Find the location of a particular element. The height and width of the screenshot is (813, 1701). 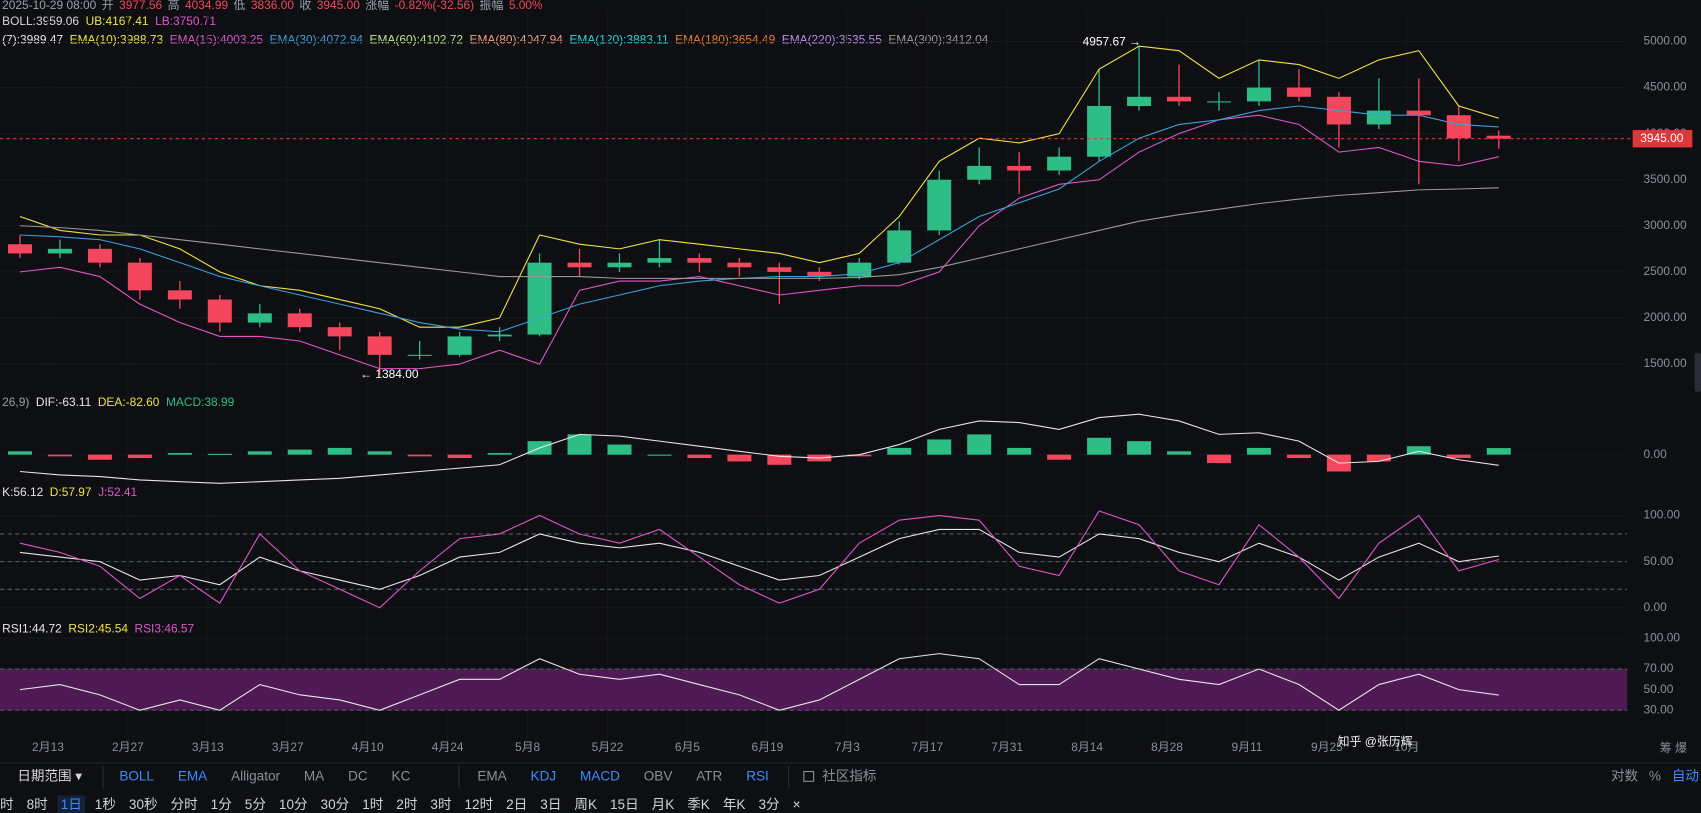

period-button: 1分 is located at coordinates (222, 804).